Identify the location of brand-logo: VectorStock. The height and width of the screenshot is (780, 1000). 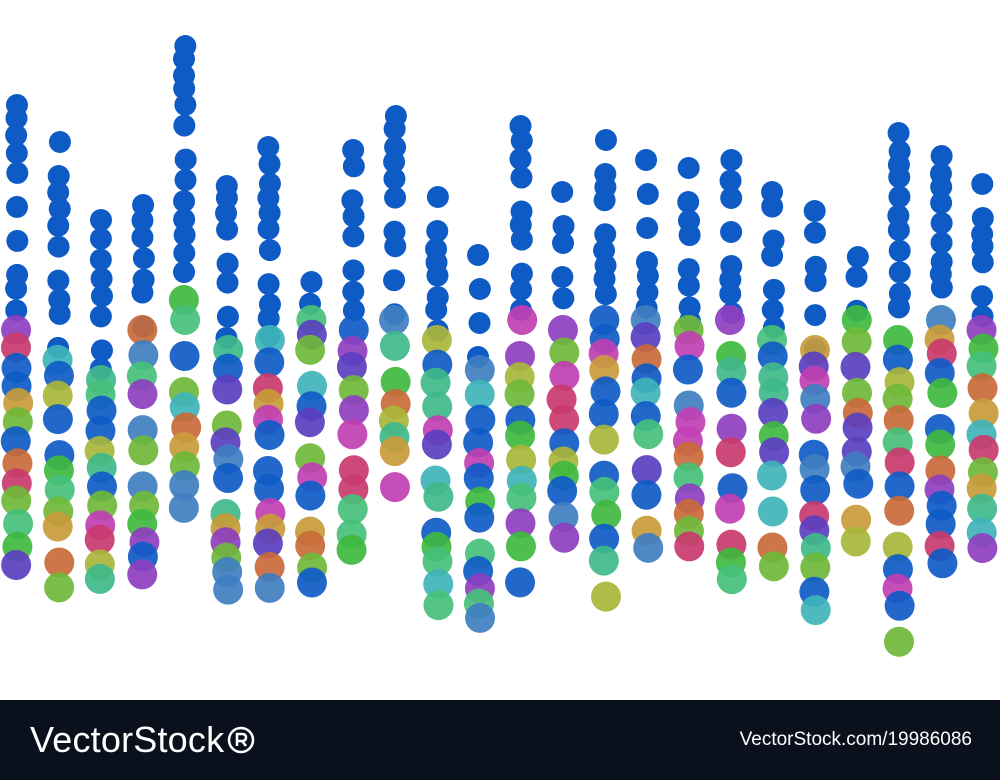
(143, 739).